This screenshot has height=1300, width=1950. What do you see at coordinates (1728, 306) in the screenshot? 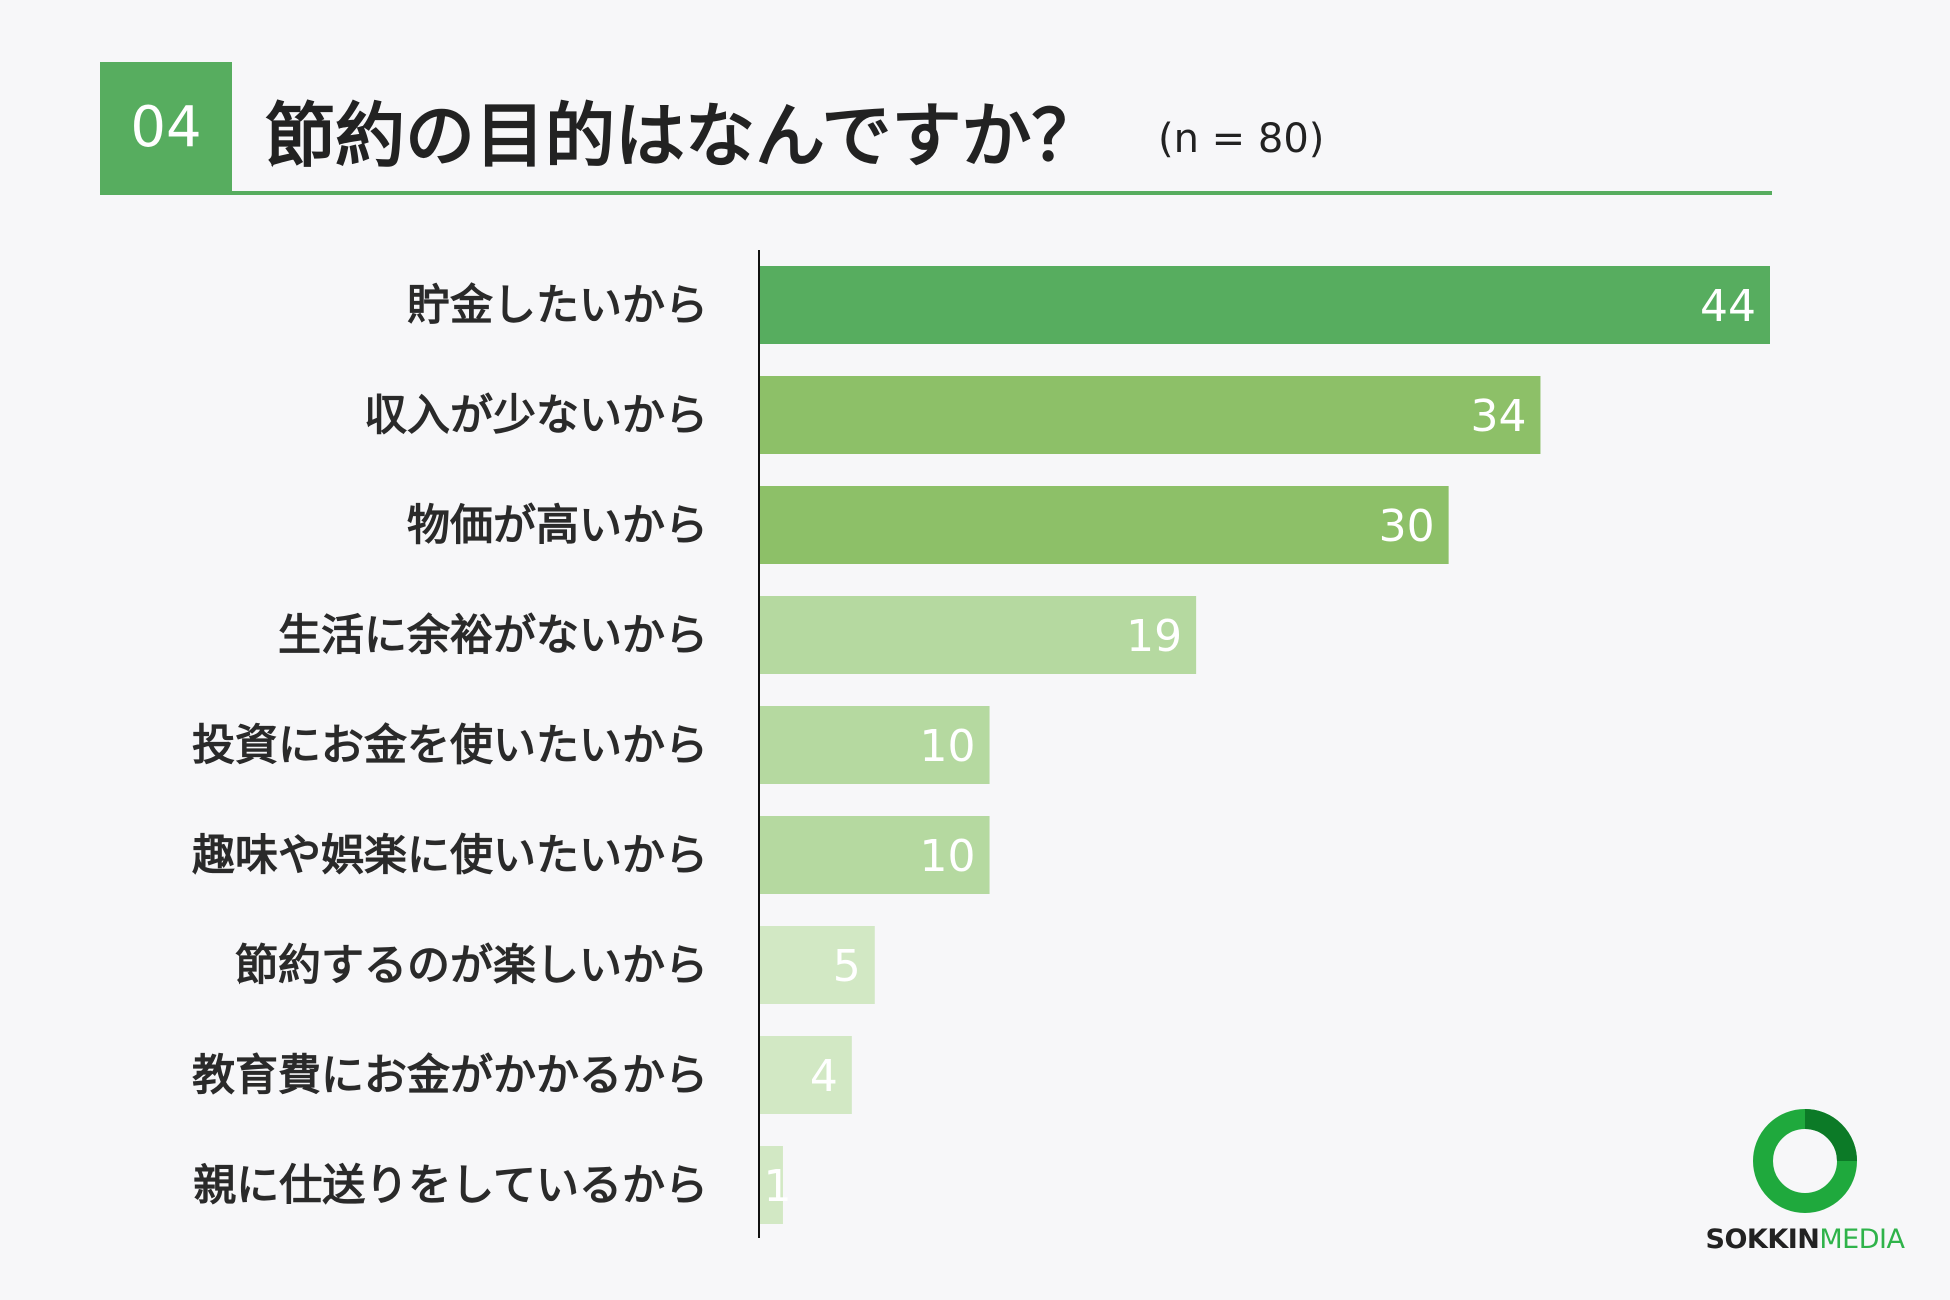
I see `value-label-1: 44` at bounding box center [1728, 306].